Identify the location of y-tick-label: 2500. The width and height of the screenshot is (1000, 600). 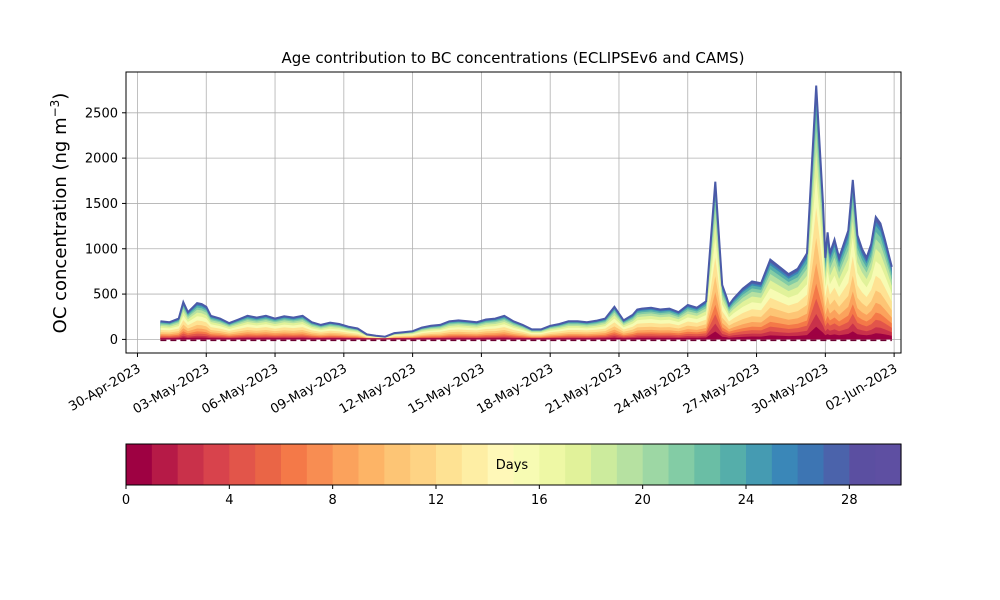
(101, 113).